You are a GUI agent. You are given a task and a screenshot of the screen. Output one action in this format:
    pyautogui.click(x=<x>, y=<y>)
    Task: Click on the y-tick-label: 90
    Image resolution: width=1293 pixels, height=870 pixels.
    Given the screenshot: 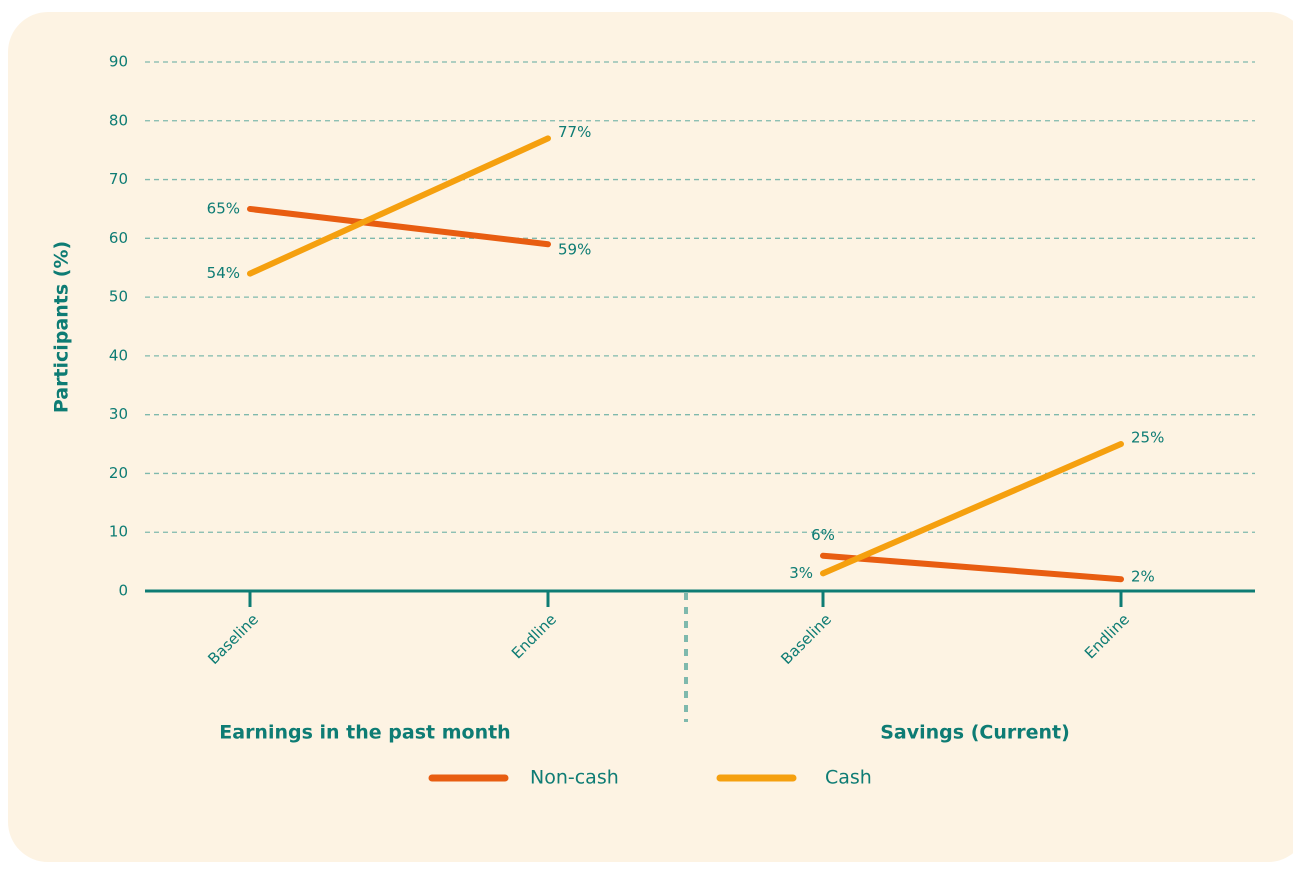 What is the action you would take?
    pyautogui.click(x=118, y=62)
    